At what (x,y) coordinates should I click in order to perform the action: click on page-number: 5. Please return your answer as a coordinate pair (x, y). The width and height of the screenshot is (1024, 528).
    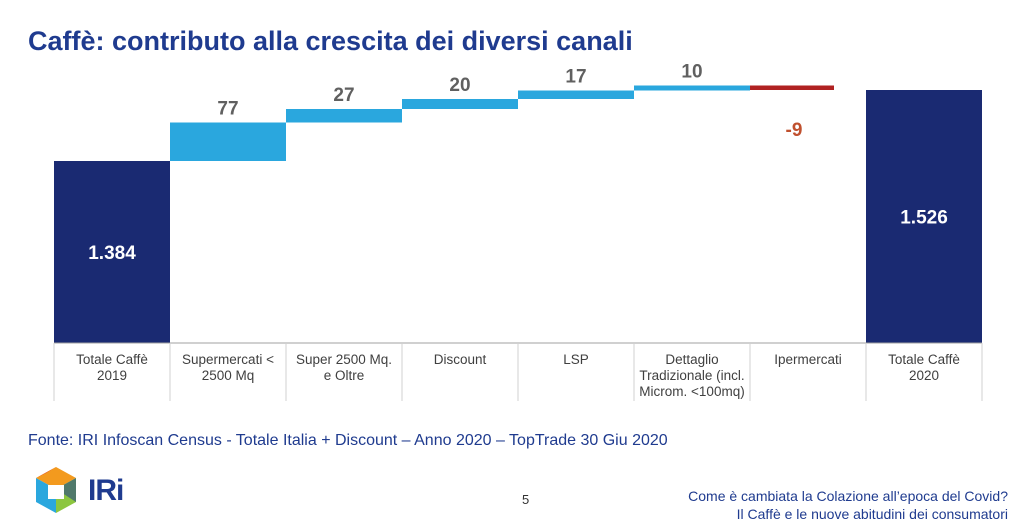
    Looking at the image, I should click on (526, 499).